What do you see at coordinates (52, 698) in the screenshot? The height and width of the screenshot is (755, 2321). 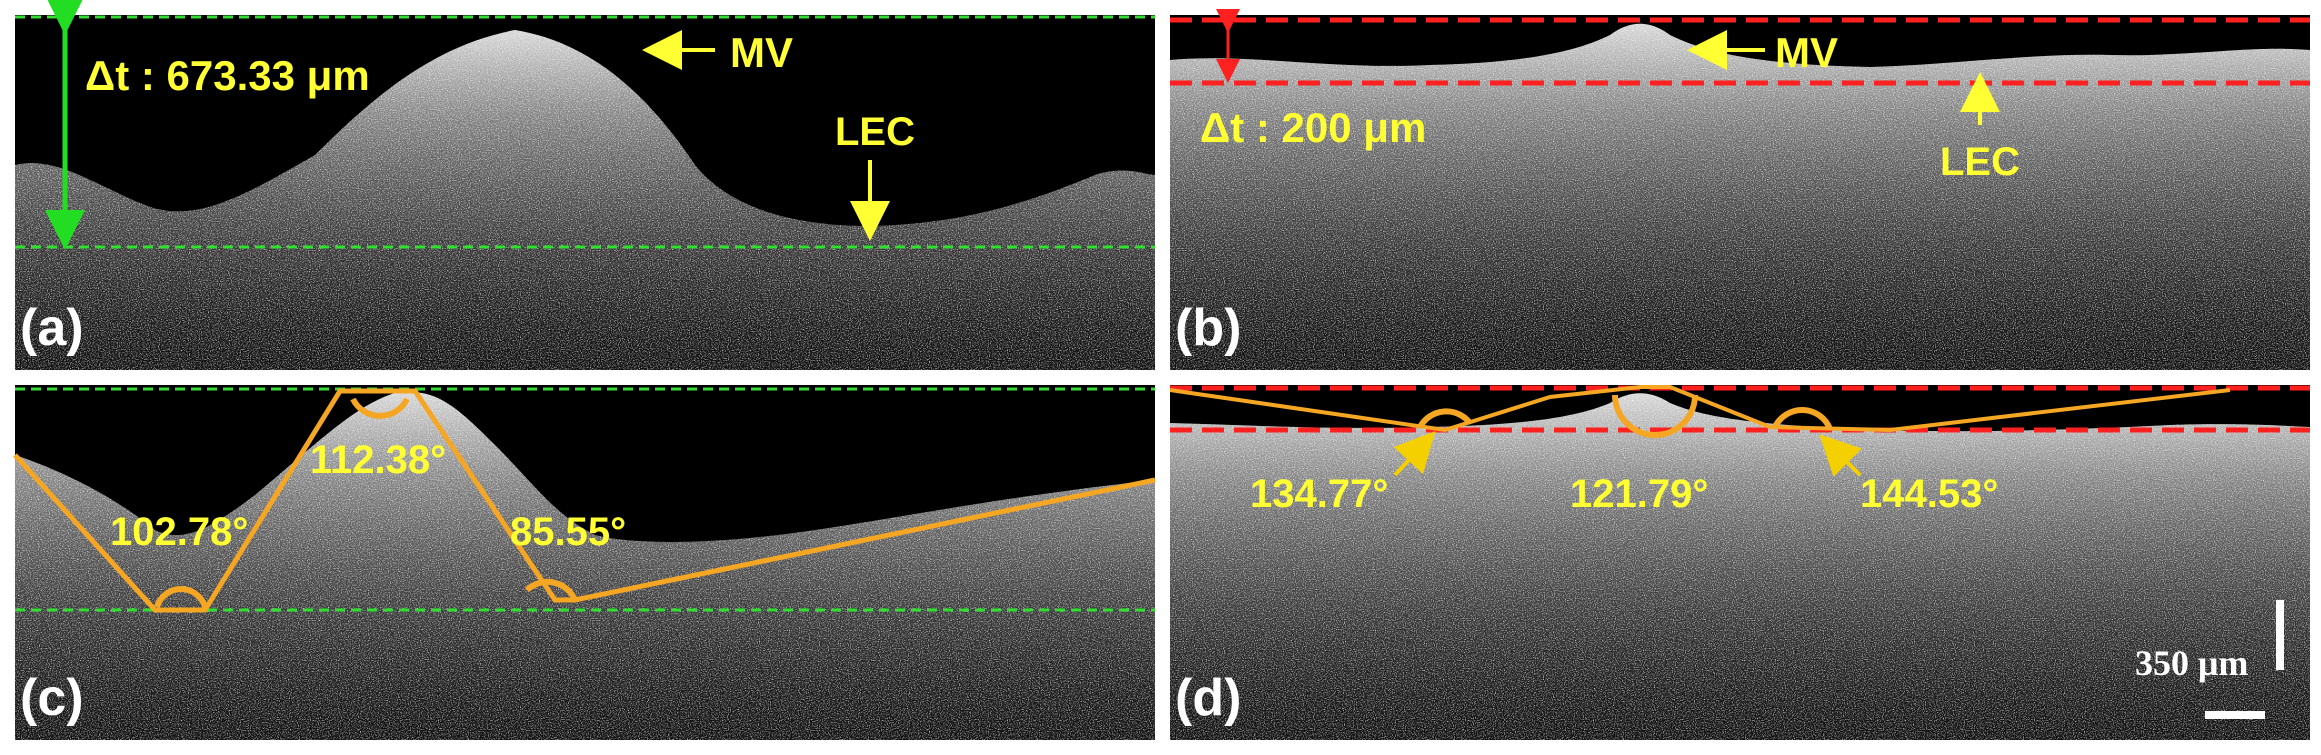 I see `panel-c-label: (c)` at bounding box center [52, 698].